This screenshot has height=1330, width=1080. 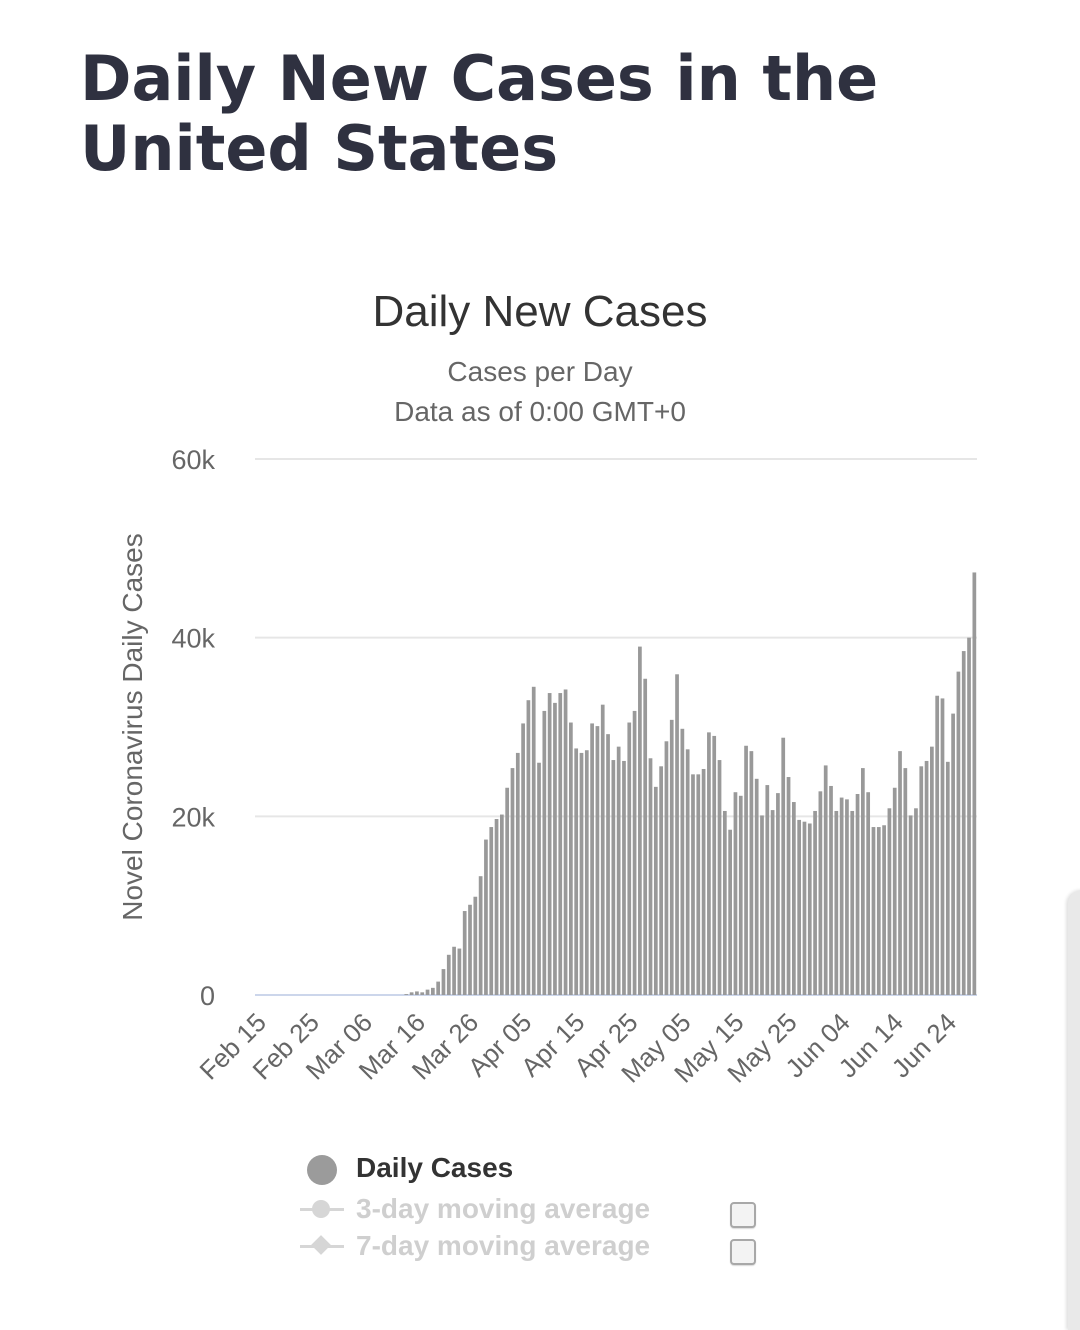 What do you see at coordinates (528, 1209) in the screenshot?
I see `legend-item-3-day-average: 3-day moving average` at bounding box center [528, 1209].